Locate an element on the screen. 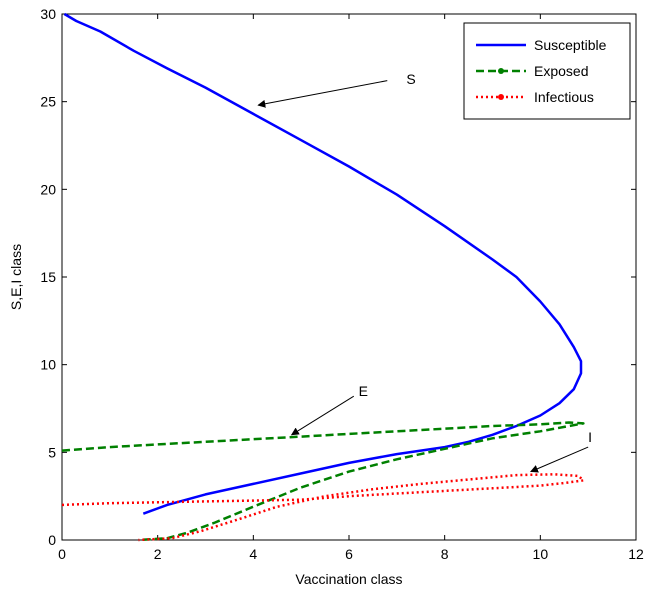 The image size is (652, 595). legend: Susceptible Exposed Infectious is located at coordinates (547, 71).